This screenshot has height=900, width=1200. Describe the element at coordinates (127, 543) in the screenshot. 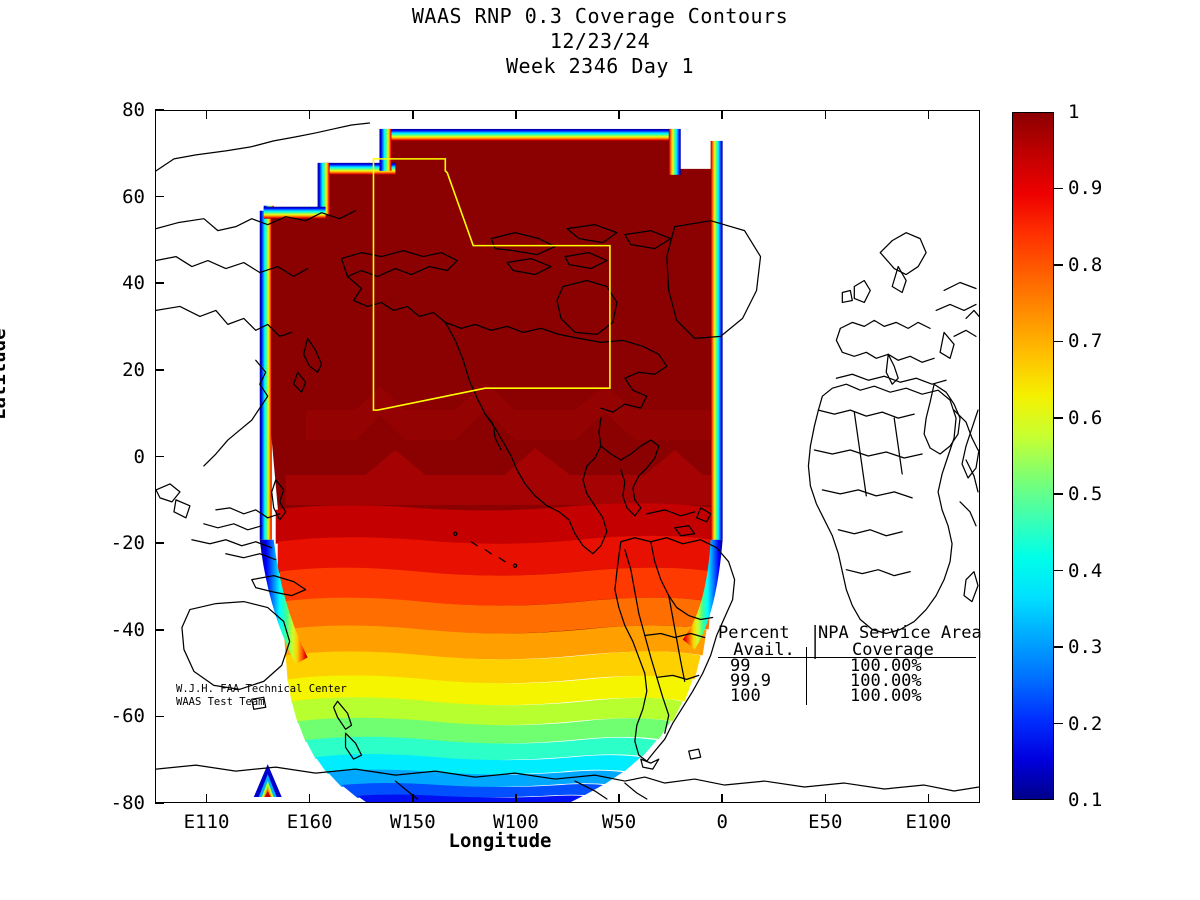

I see `y-tick-label-5: -20` at that location.